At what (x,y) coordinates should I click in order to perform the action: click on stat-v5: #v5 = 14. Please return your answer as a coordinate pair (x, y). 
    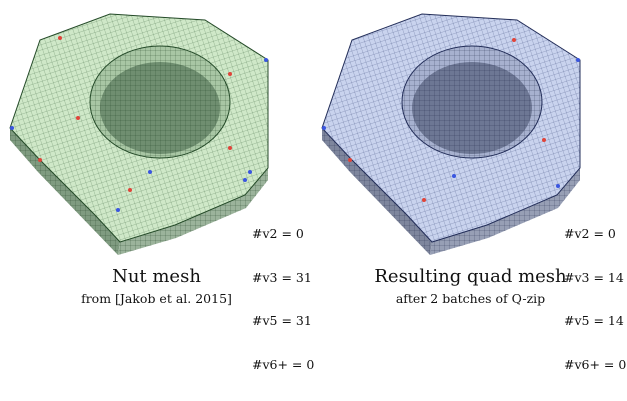
    Looking at the image, I should click on (594, 320).